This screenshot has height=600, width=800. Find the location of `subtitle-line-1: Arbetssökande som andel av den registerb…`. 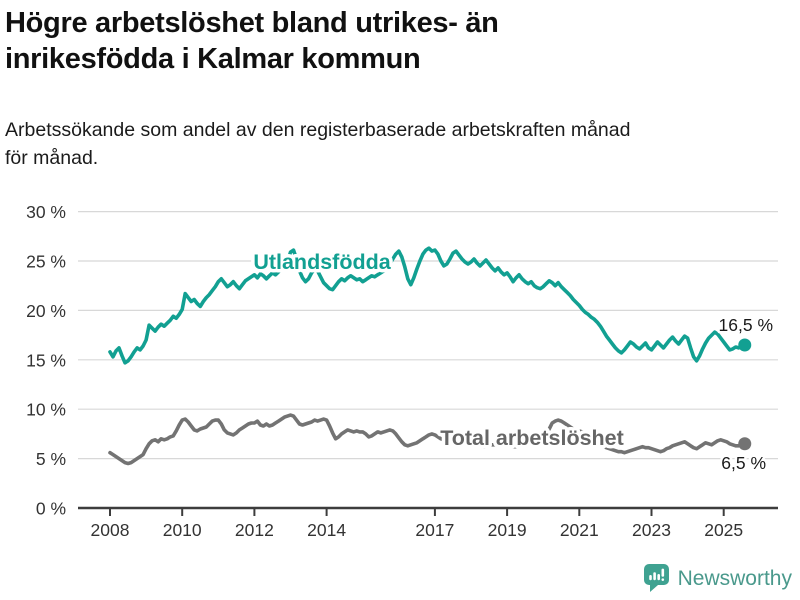

subtitle-line-1: Arbetssökande som andel av den registerb… is located at coordinates (318, 130).